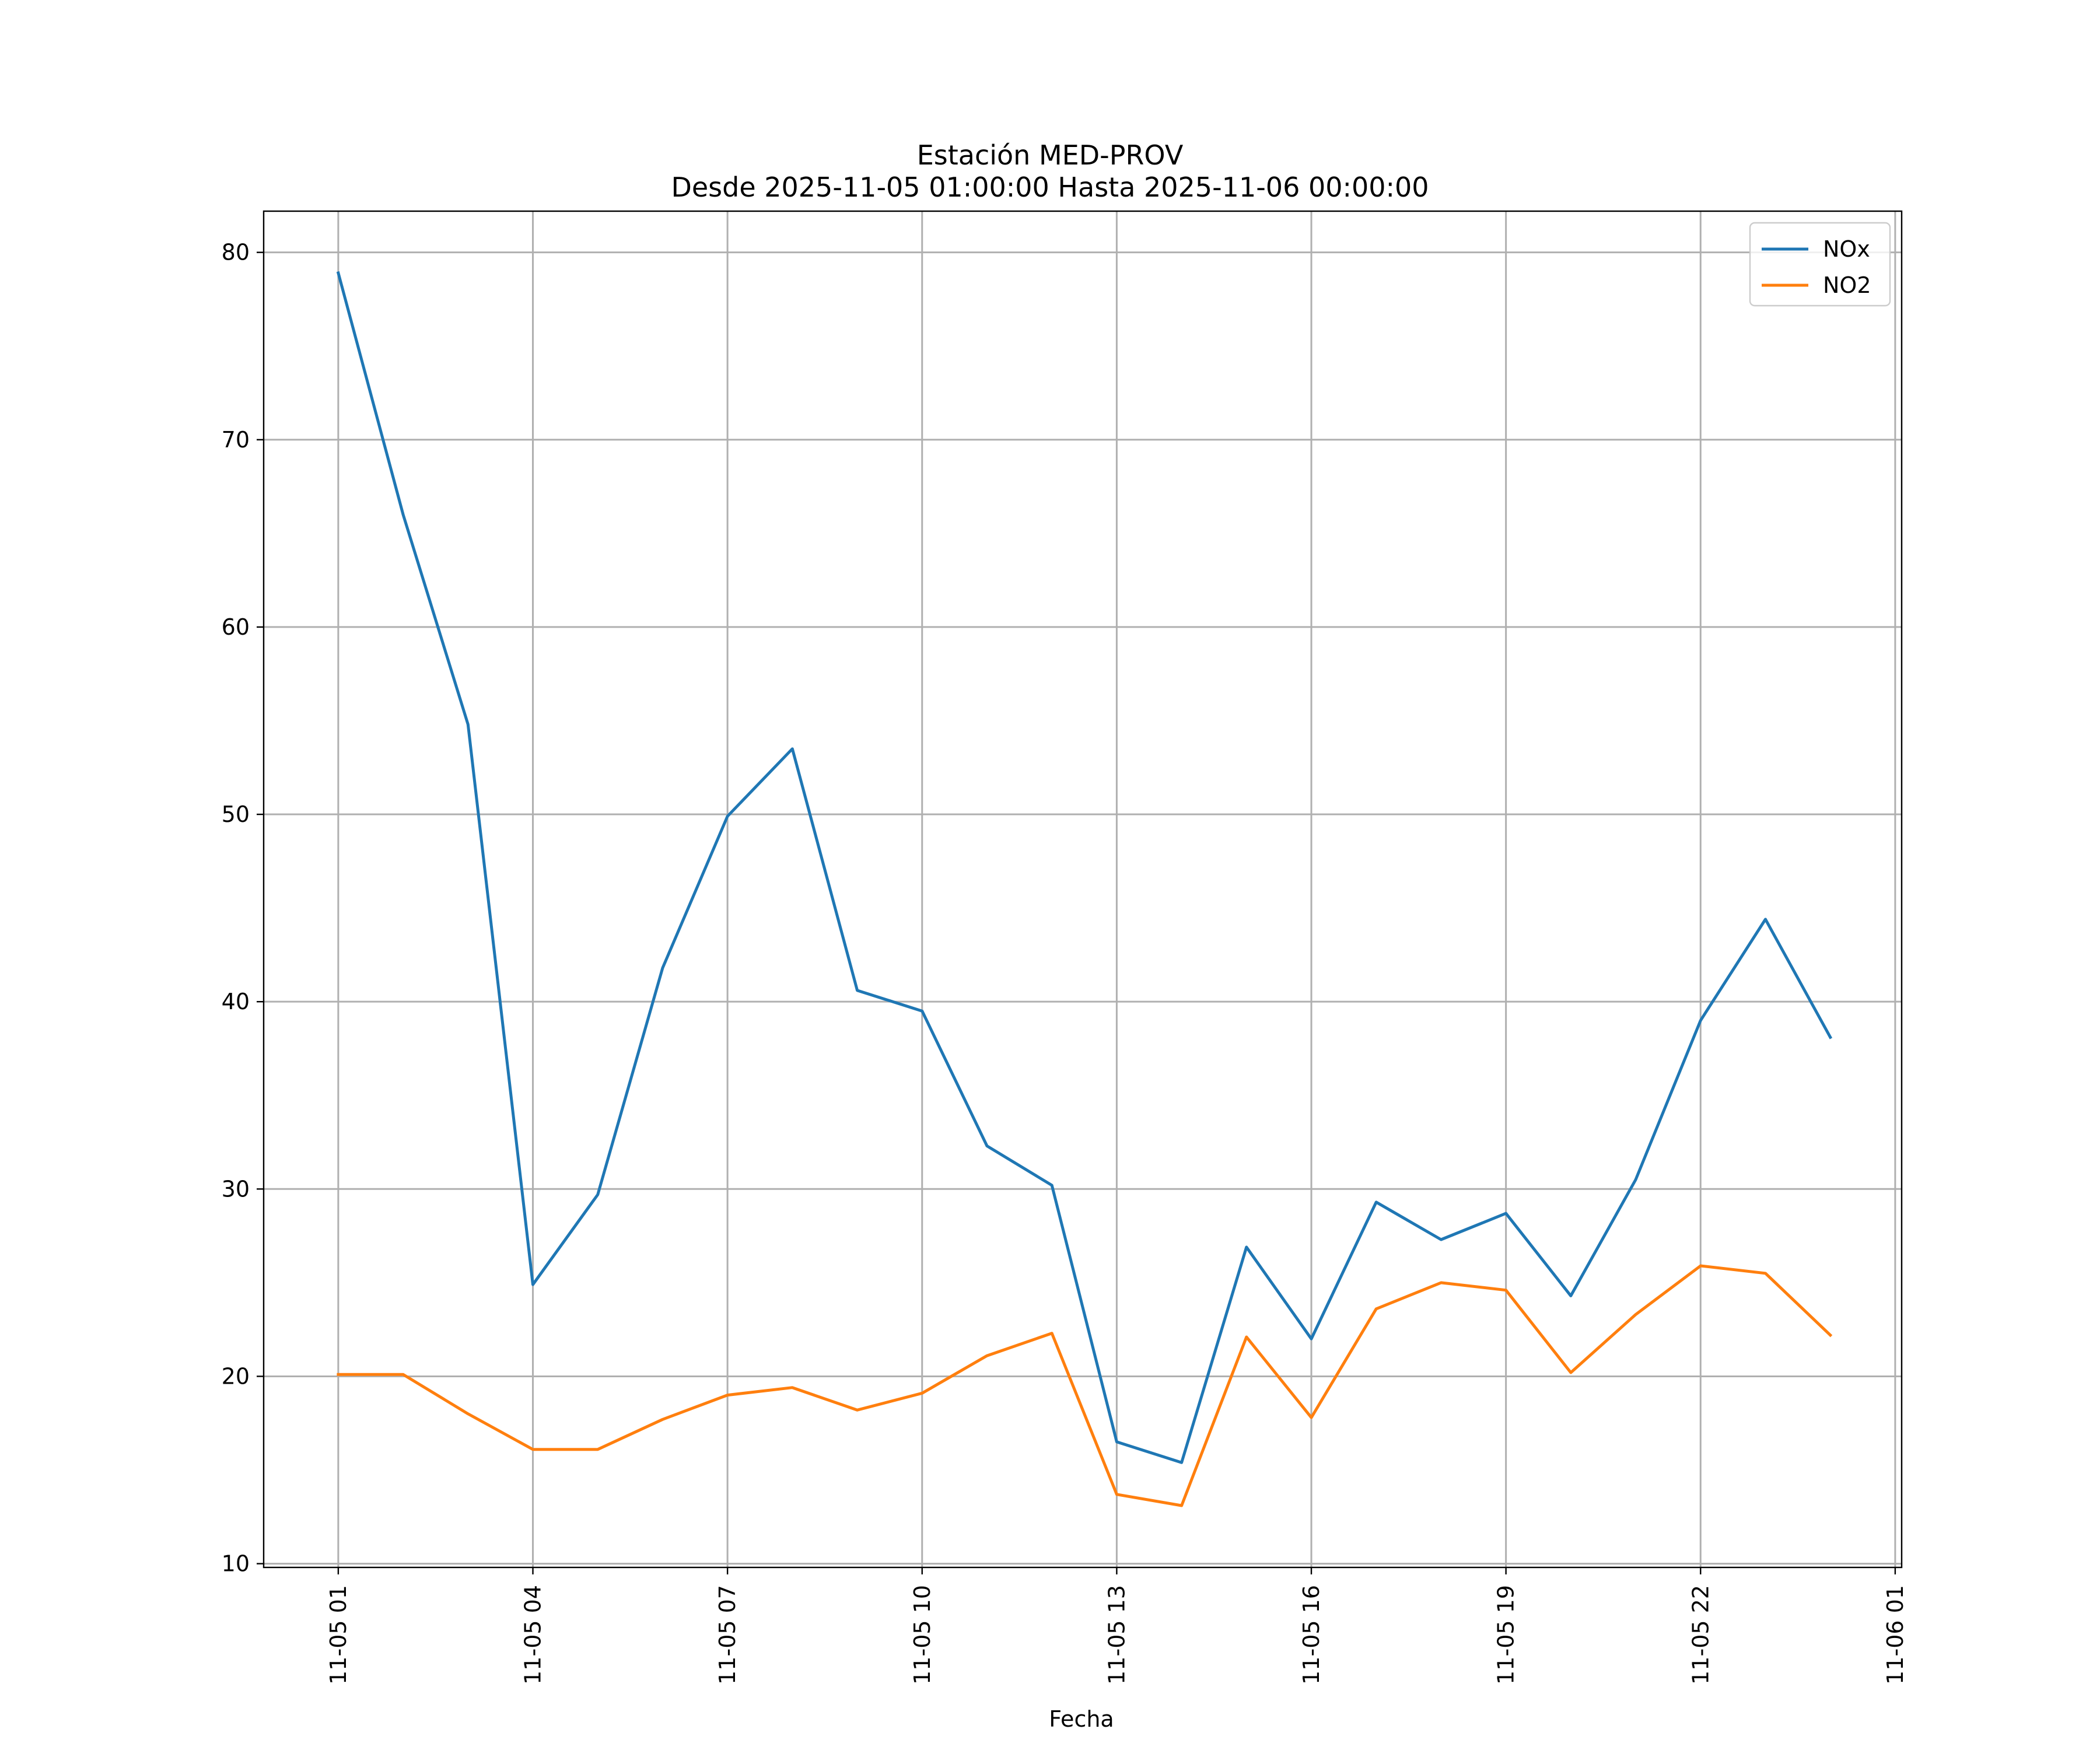  I want to click on y-tick-label: 50, so click(236, 814).